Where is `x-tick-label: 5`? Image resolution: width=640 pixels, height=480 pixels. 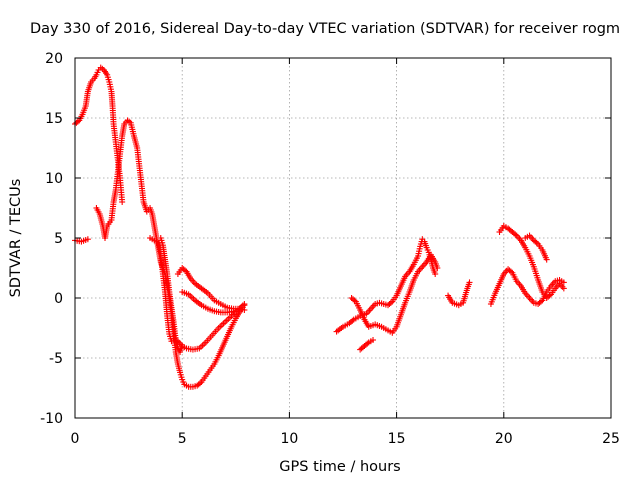 x-tick-label: 5 is located at coordinates (182, 439).